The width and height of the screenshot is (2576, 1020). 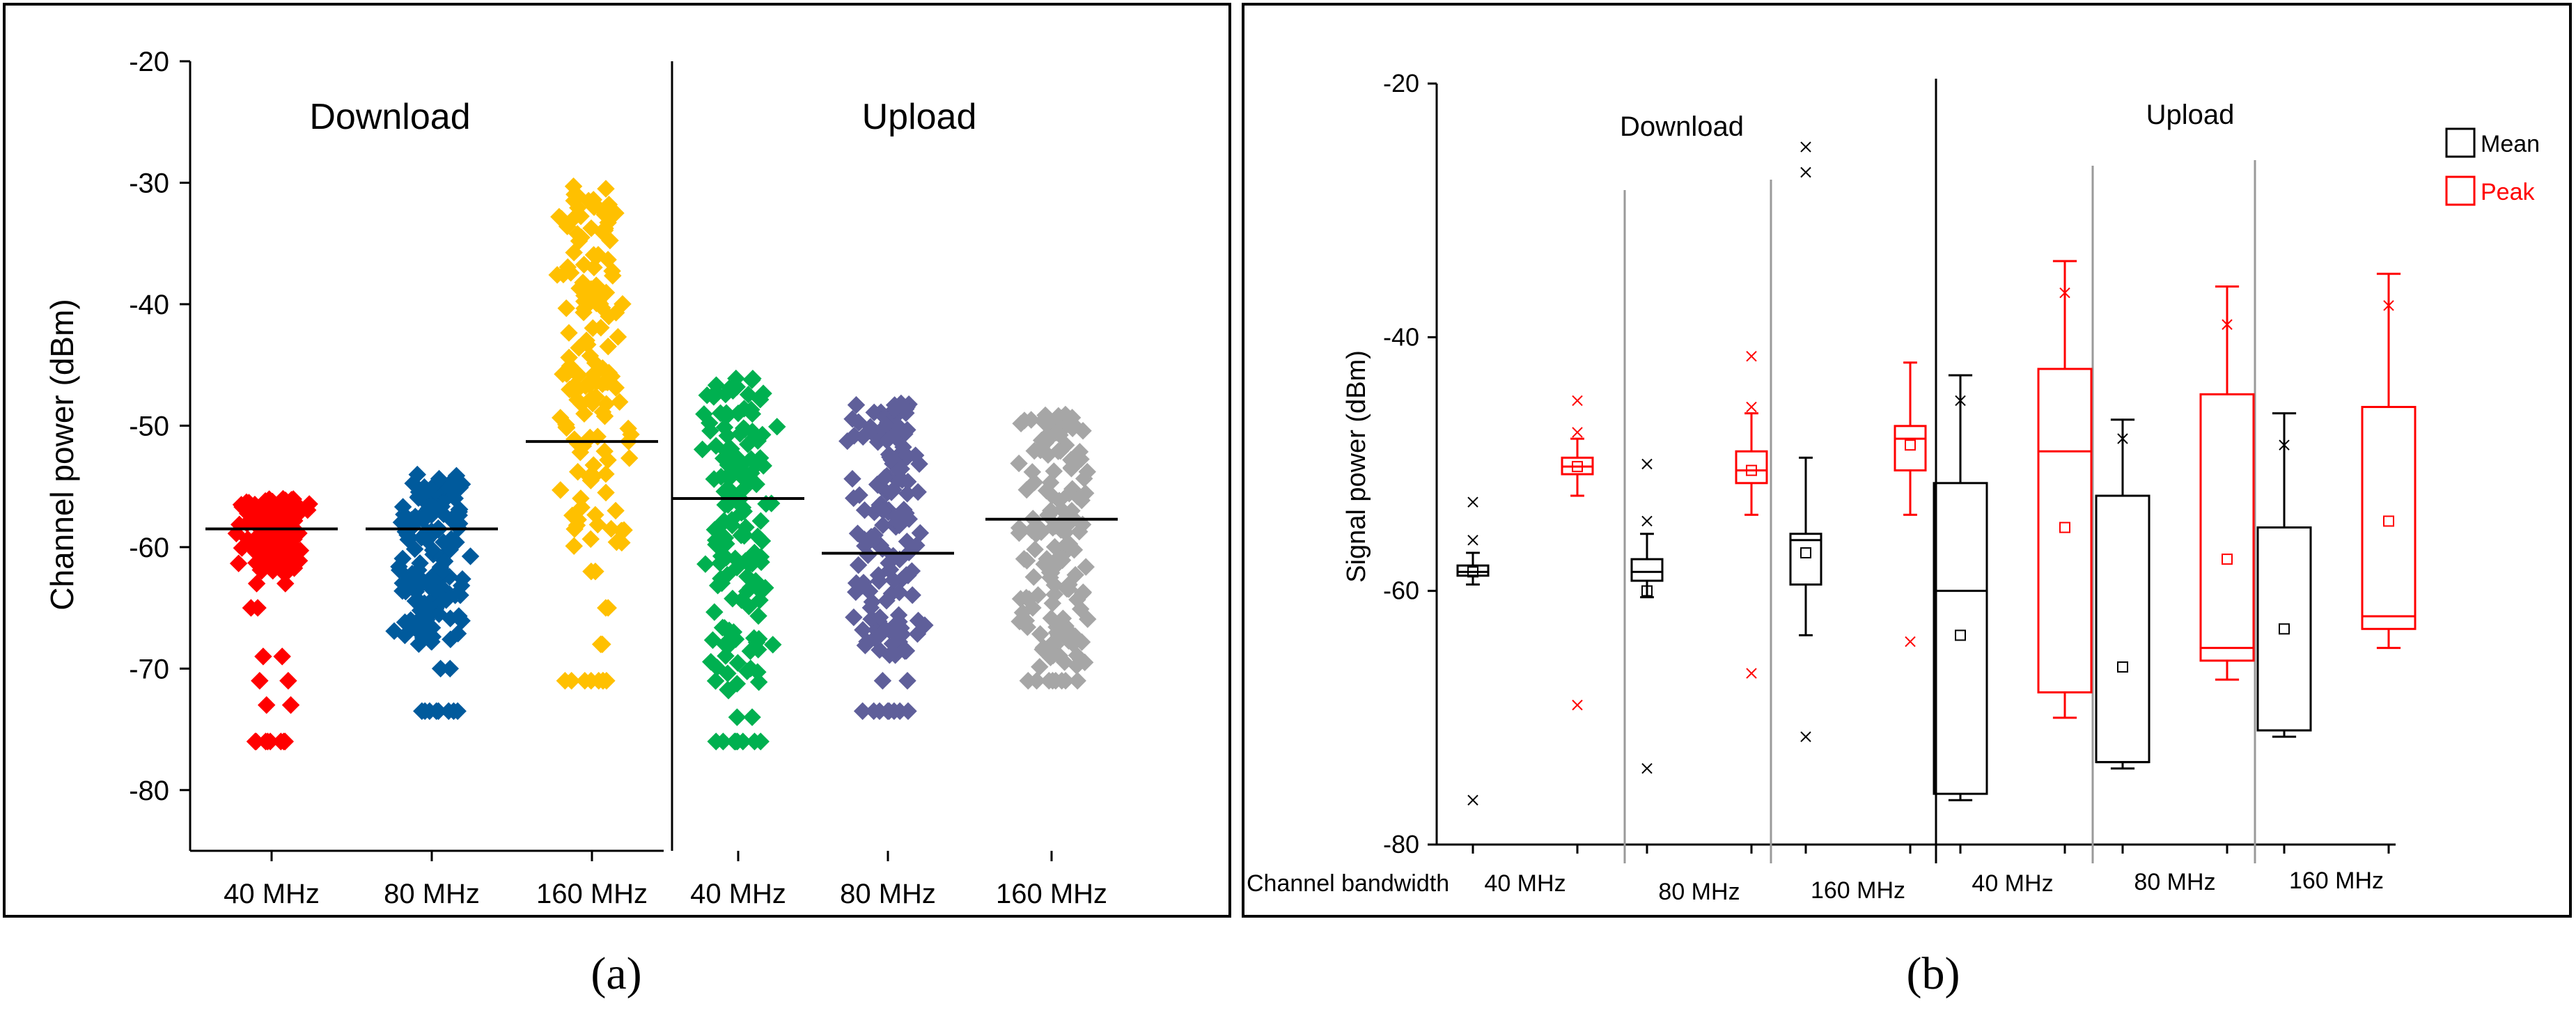 I want to click on panel-b-caption: (b), so click(x=1934, y=973).